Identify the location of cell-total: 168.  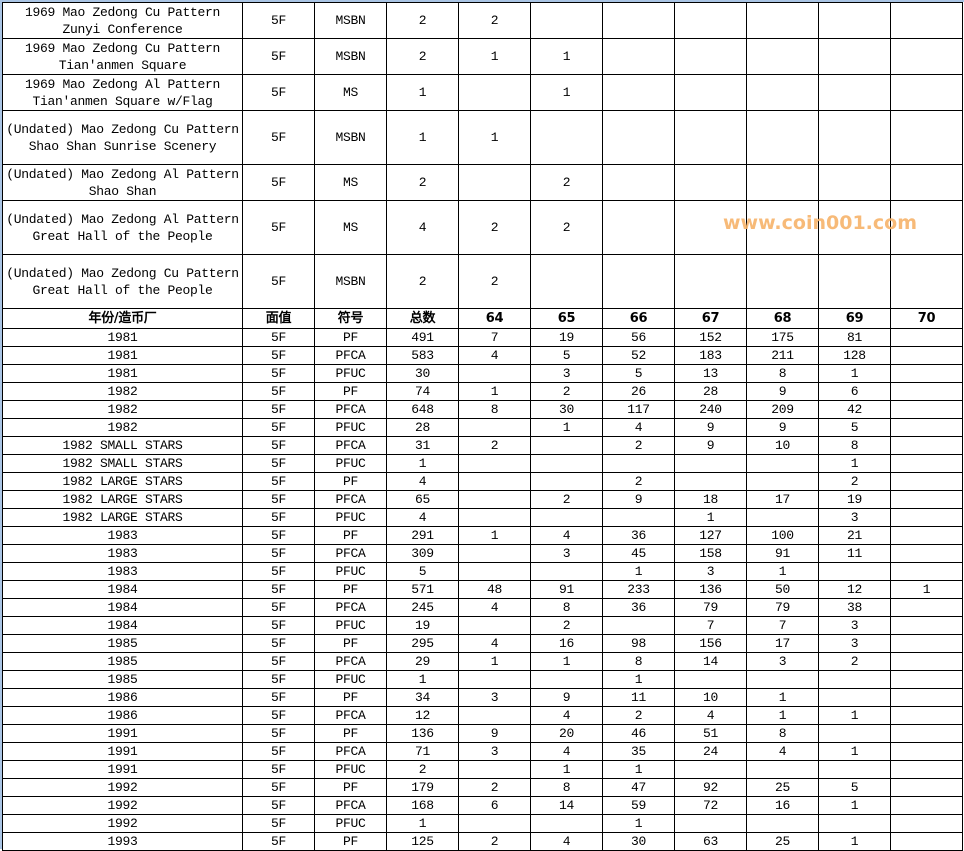
(422, 805).